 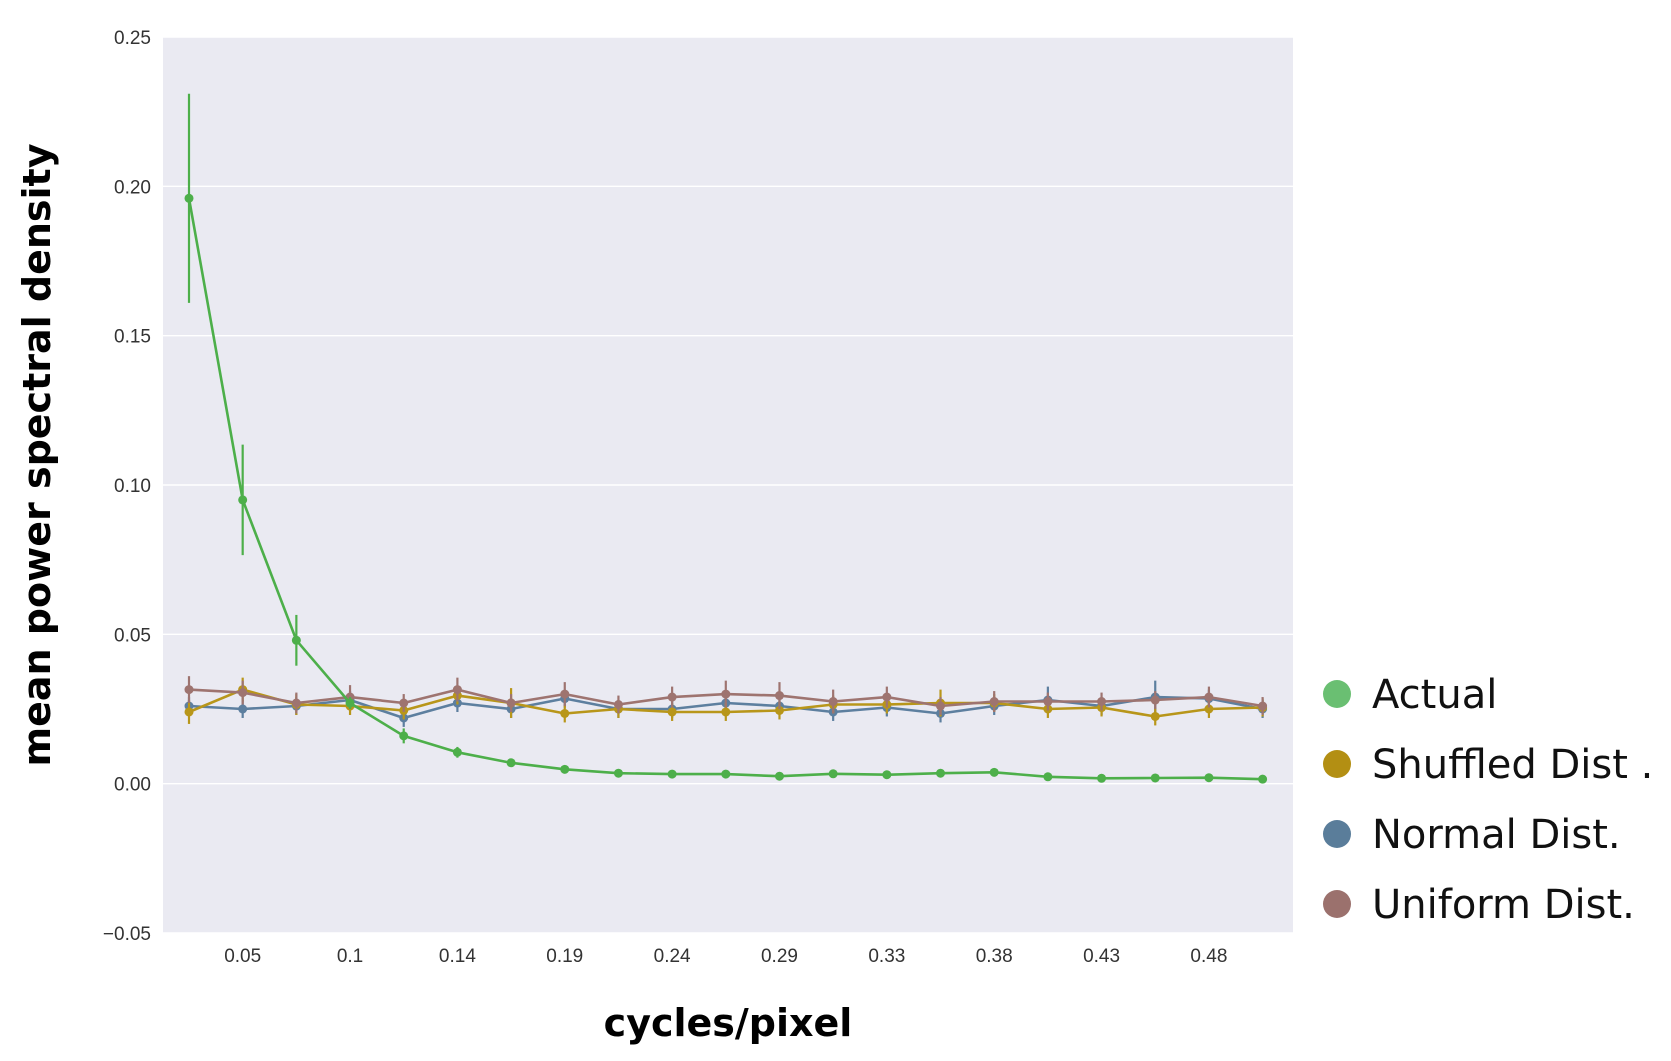 I want to click on legend-label: Uniform Dist., so click(x=1503, y=905).